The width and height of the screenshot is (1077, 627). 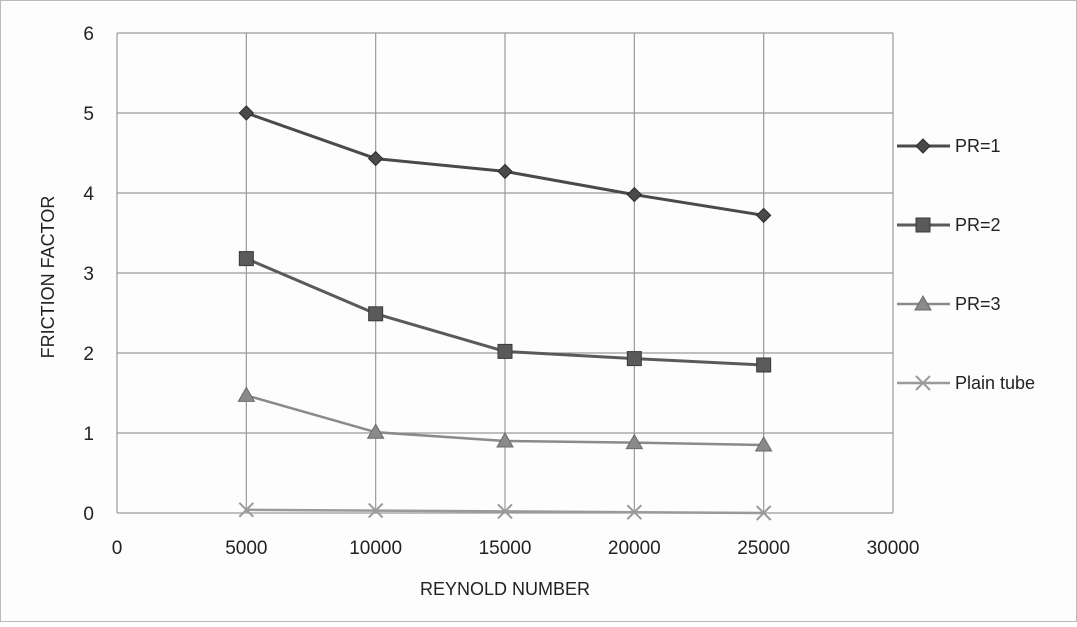 What do you see at coordinates (88, 194) in the screenshot?
I see `y-tick-label: 4` at bounding box center [88, 194].